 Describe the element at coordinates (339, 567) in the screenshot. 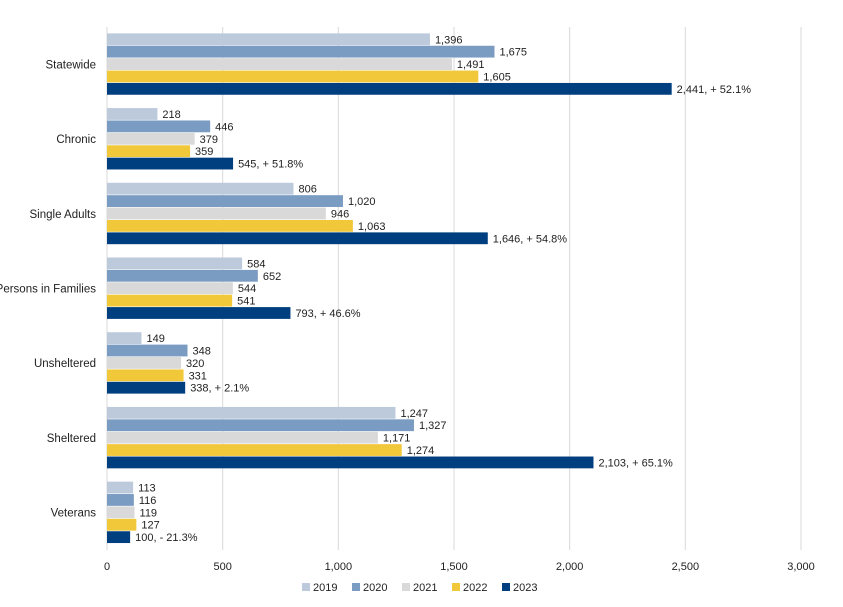

I see `x-tick-label: 1,000` at that location.